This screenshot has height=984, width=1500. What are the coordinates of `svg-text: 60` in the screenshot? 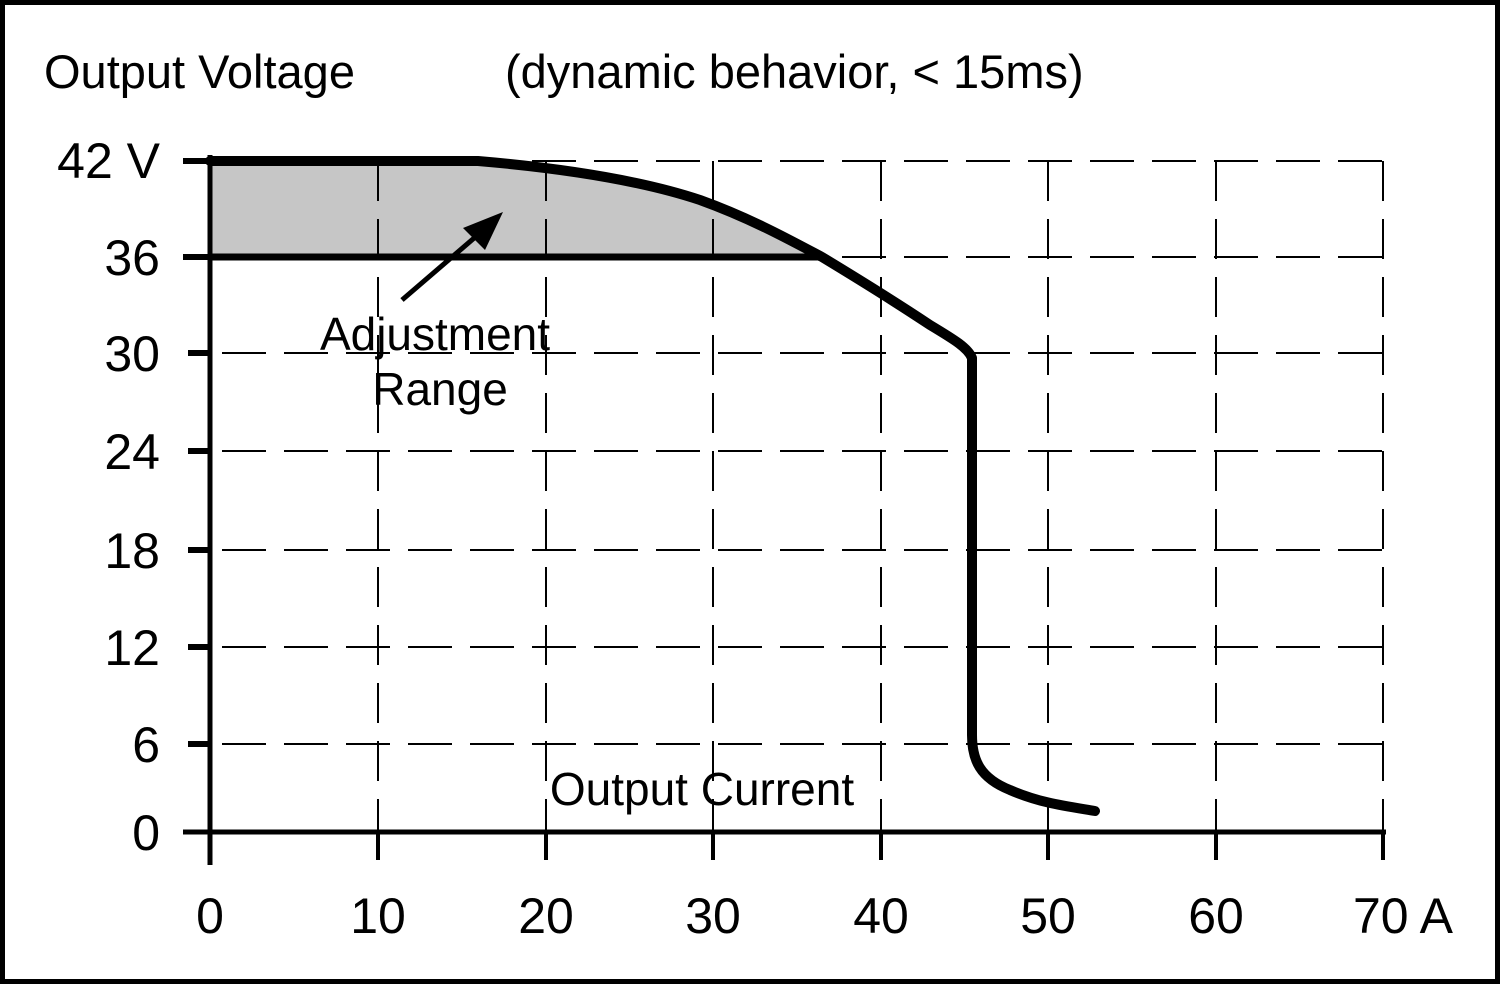 It's located at (1216, 916).